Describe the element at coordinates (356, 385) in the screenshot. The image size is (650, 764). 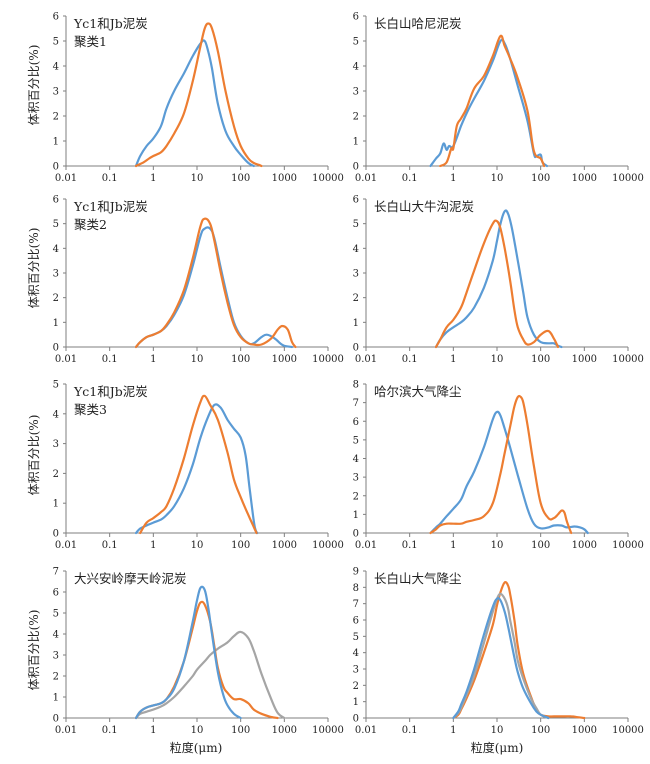
I see `y-tick-label: 8` at that location.